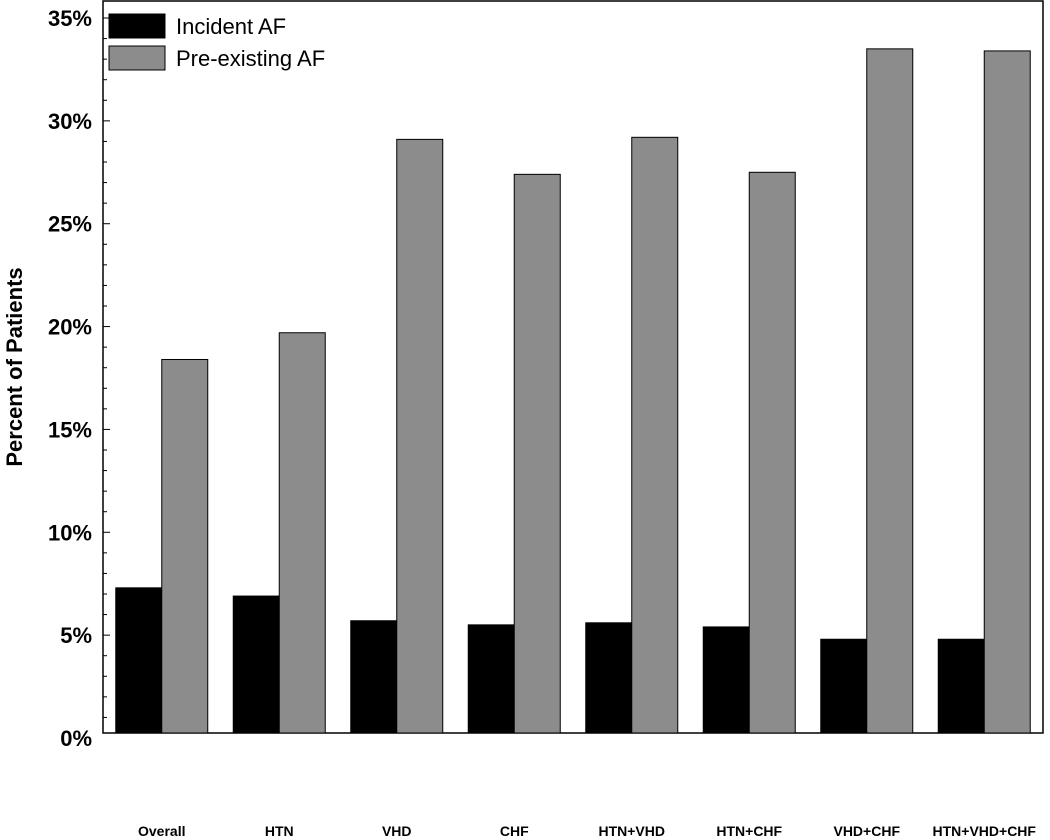 The image size is (1050, 840). I want to click on y-axis-label: Percent of Patients, so click(14, 366).